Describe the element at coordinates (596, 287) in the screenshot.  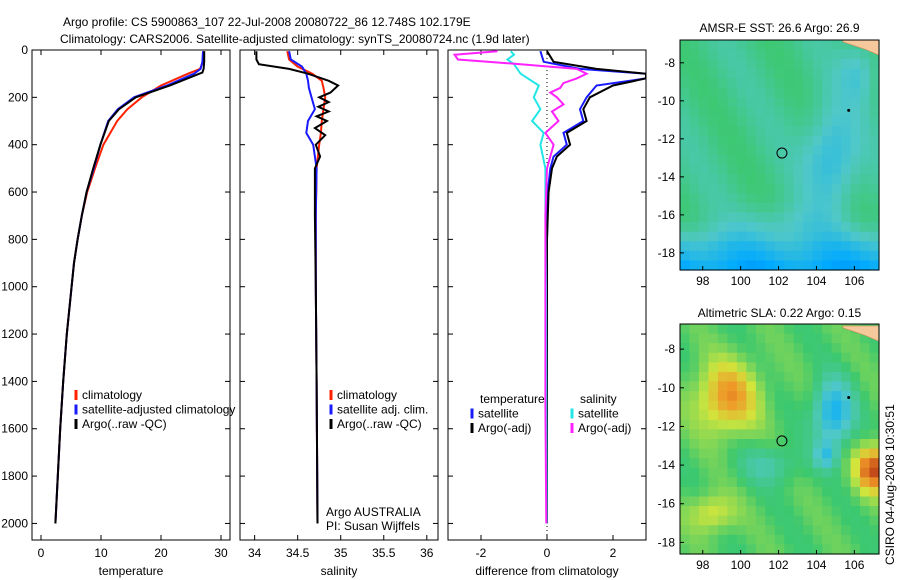
I see `difference-series-temperature-argo-adj-` at that location.